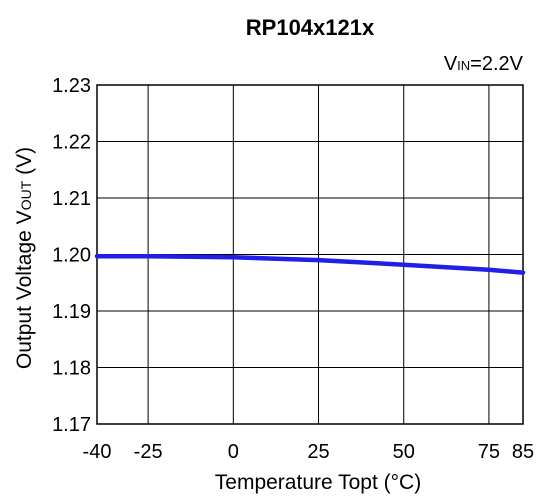 This screenshot has height=496, width=539. I want to click on y-tick-label: 1.23, so click(71, 86).